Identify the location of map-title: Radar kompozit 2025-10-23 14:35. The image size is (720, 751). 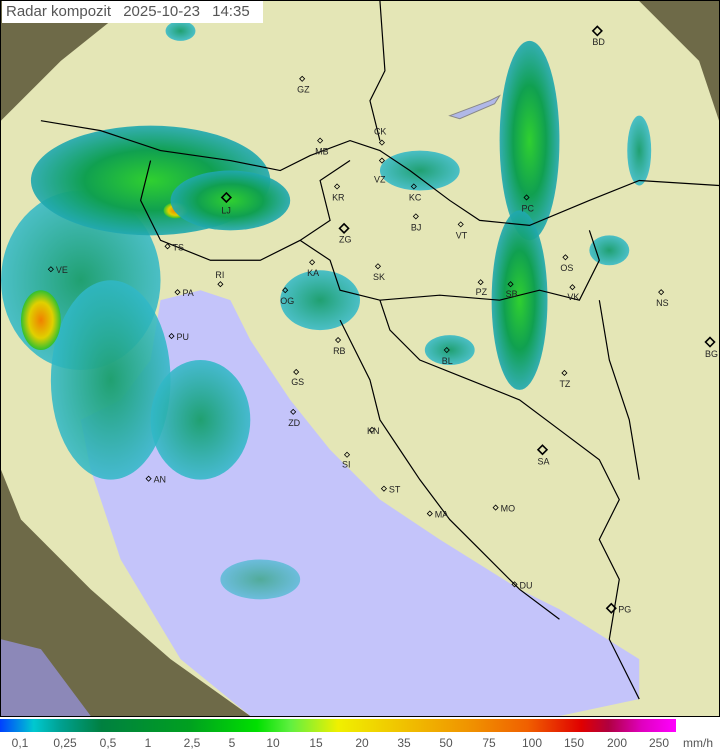
(132, 12).